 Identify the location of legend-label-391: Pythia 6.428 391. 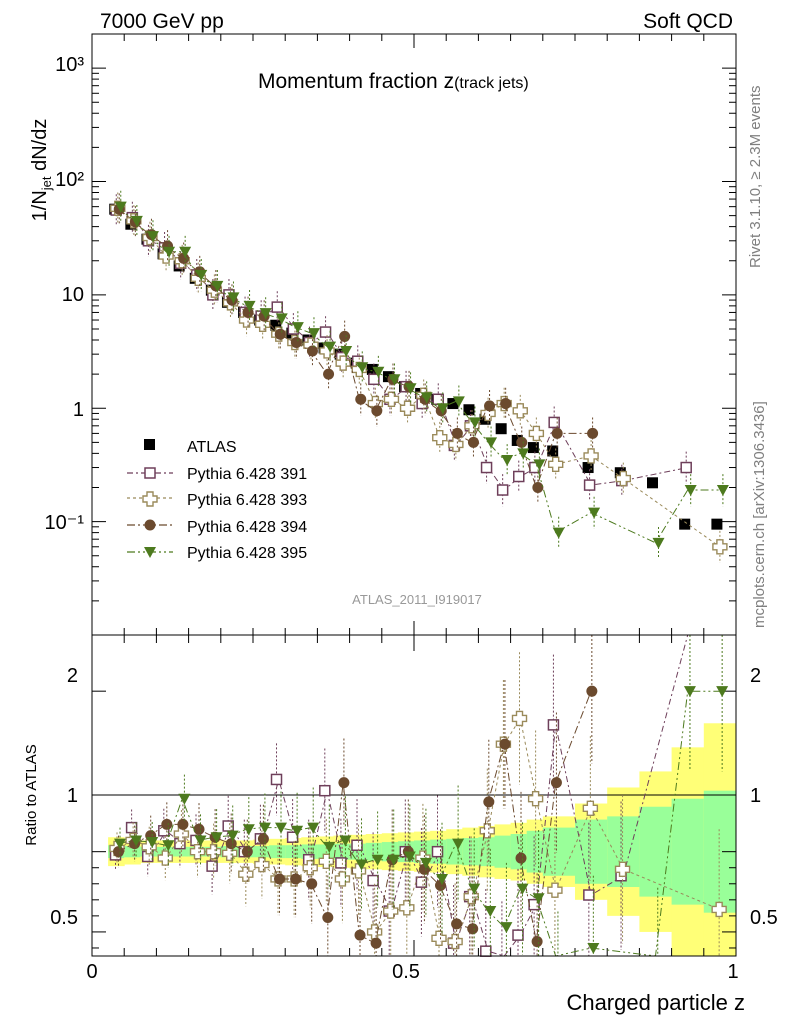
(247, 474).